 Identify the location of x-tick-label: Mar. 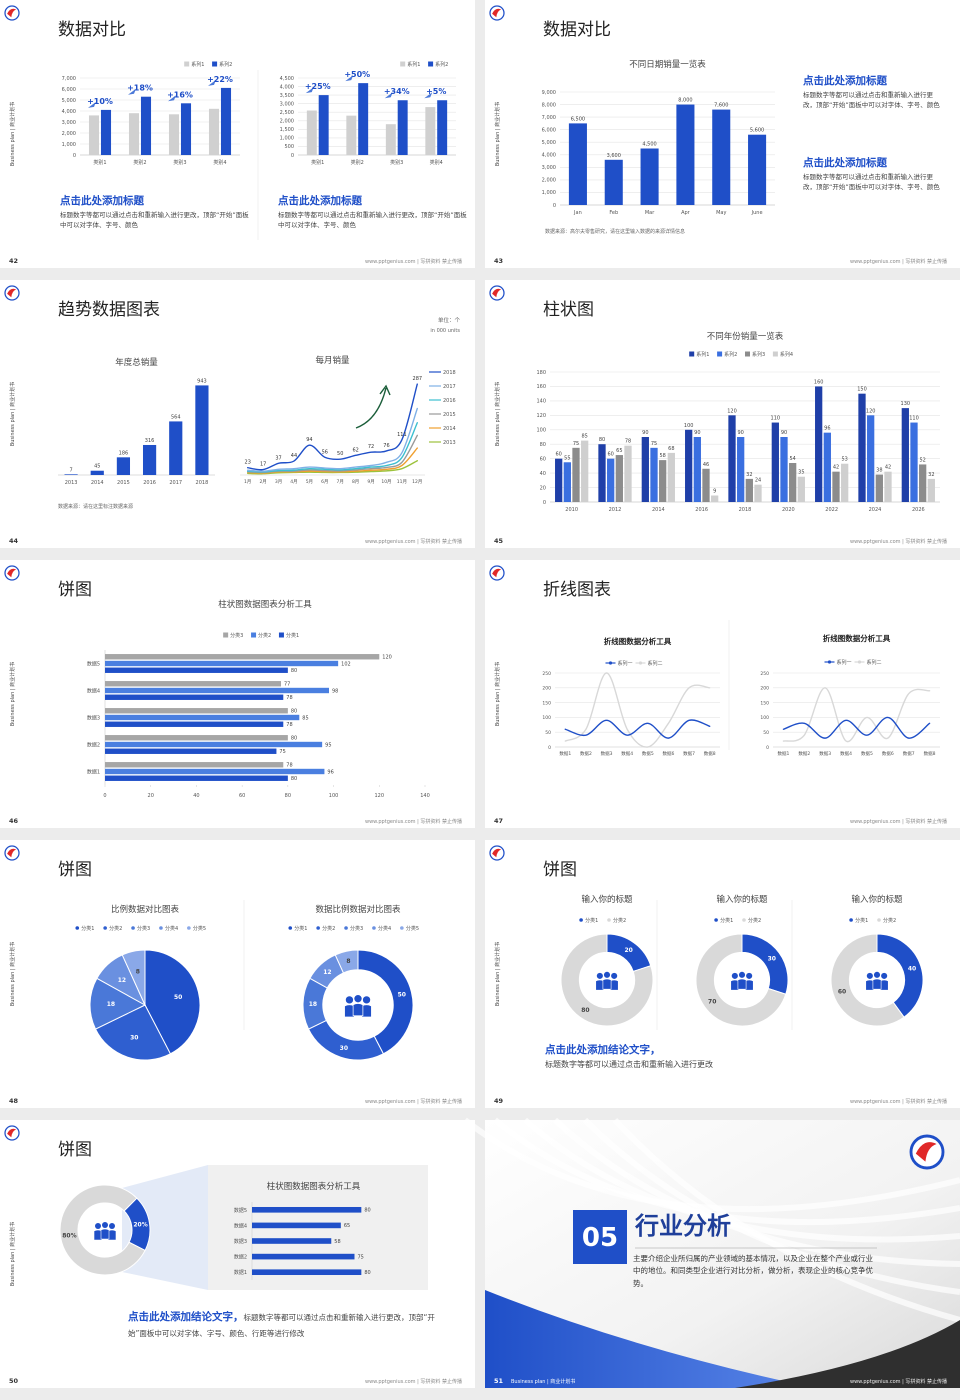
(650, 213).